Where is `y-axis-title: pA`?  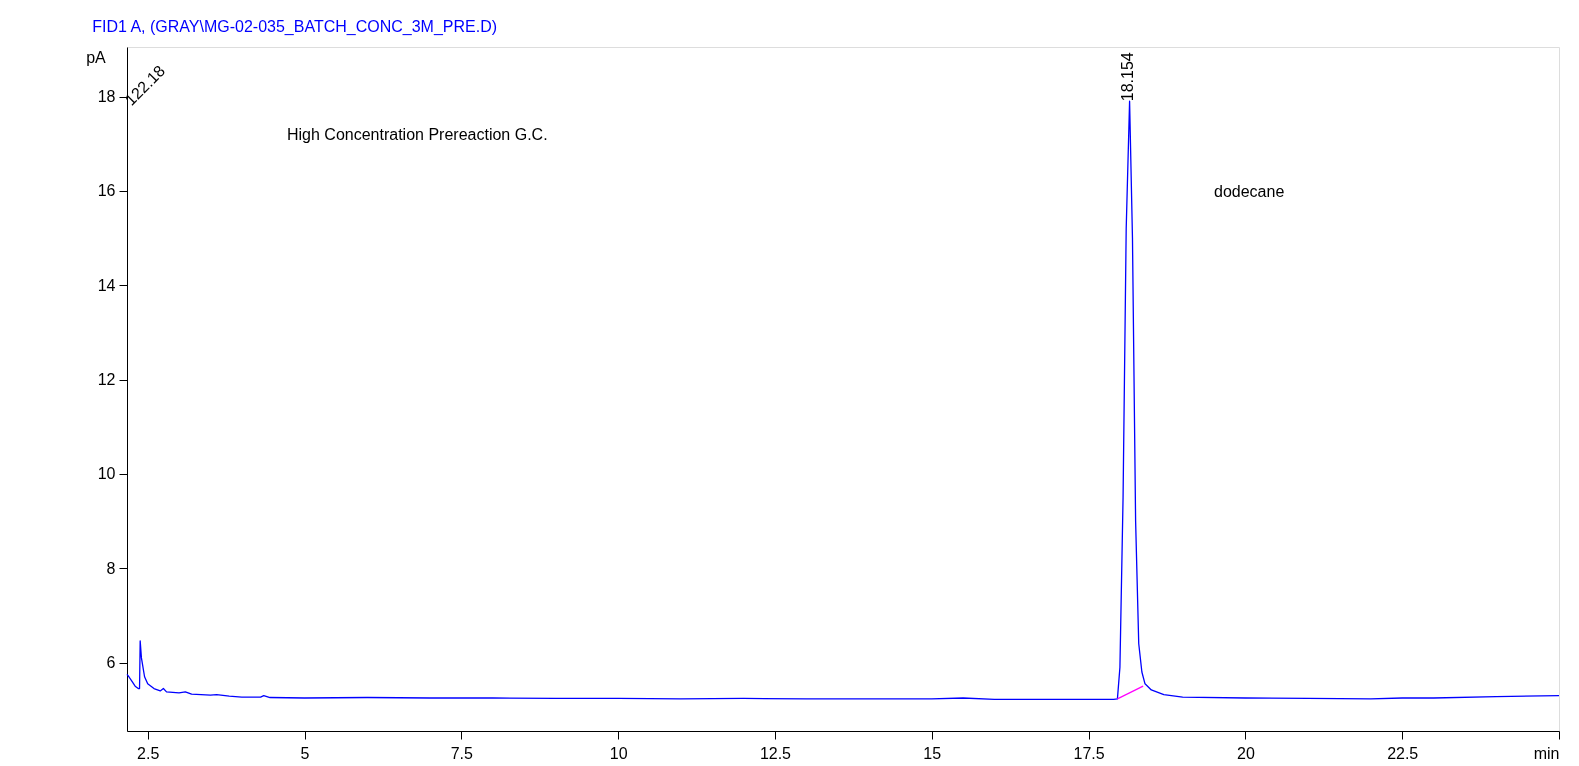
y-axis-title: pA is located at coordinates (96, 57).